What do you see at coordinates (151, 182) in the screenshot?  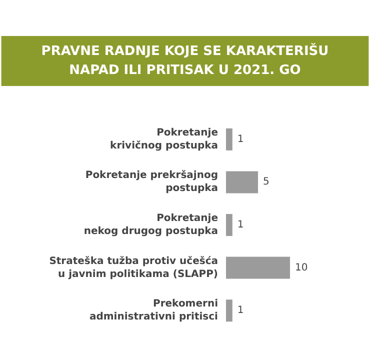 I see `y-tick-label: Pokretanje prekršajnog postupka` at bounding box center [151, 182].